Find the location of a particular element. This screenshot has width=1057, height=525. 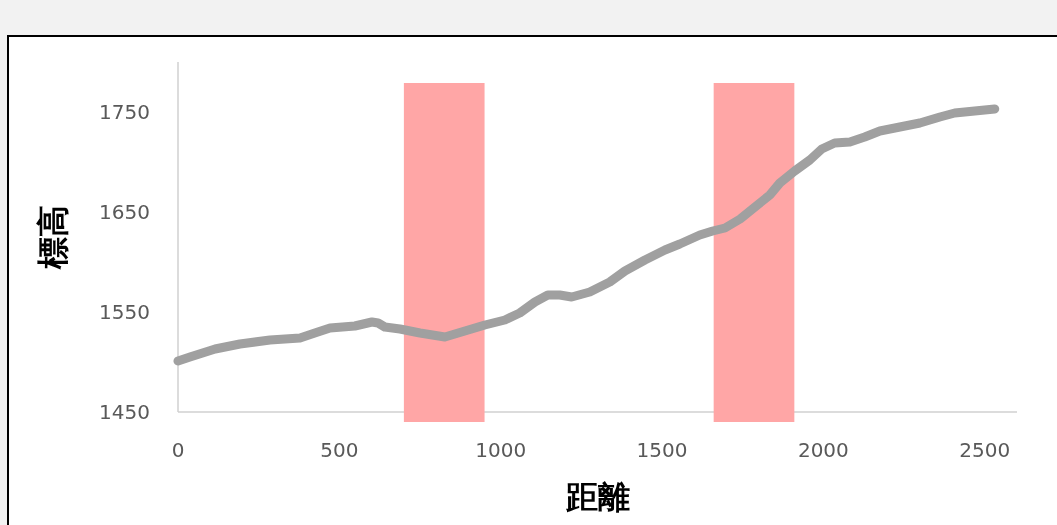

y-tick-label: 1750 is located at coordinates (124, 112).